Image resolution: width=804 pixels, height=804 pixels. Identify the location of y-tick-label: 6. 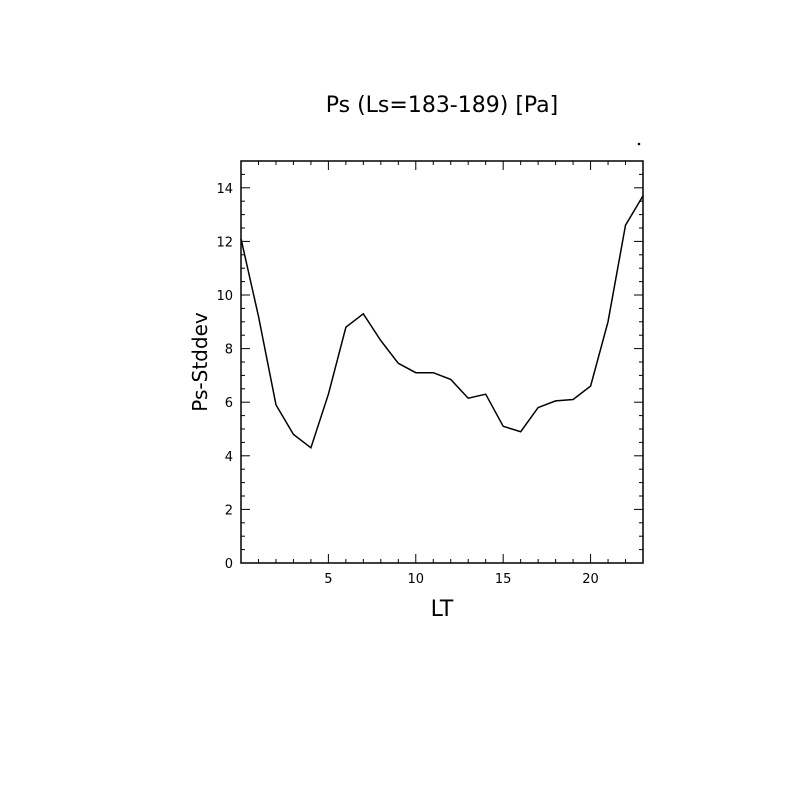
(229, 403).